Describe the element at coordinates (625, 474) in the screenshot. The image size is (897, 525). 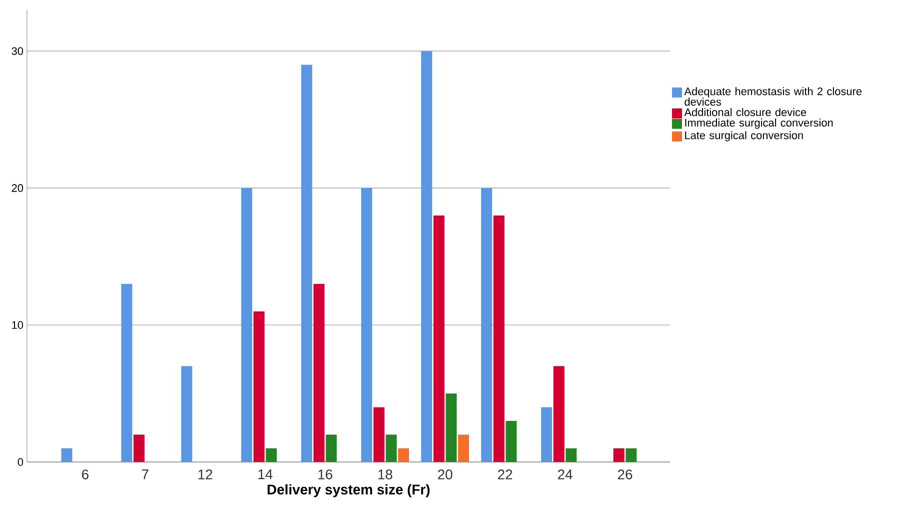
I see `x-tick-label: 26` at that location.